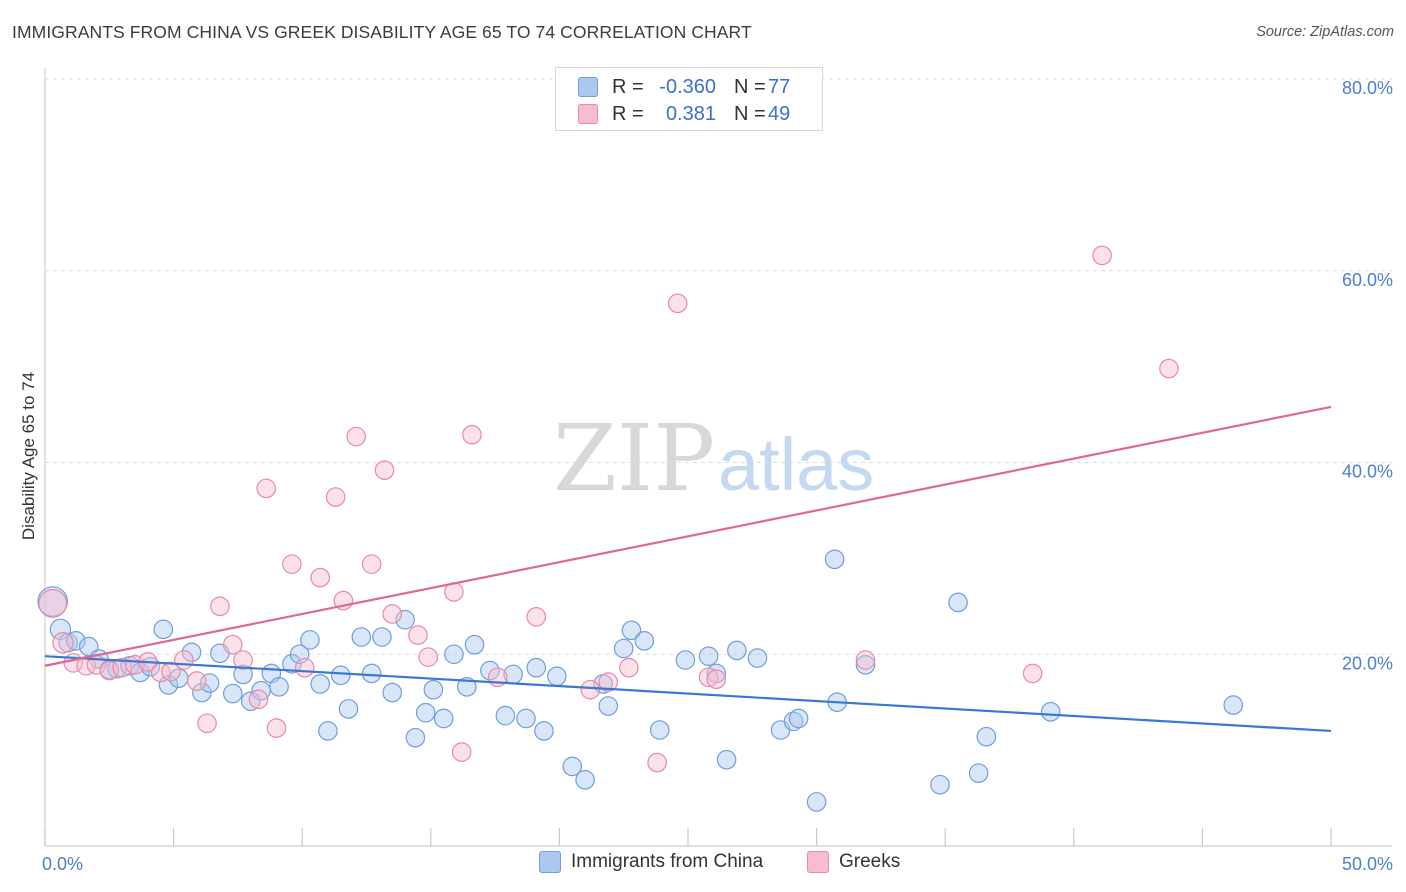 The height and width of the screenshot is (892, 1406). I want to click on y-axis-title: Disability Age 65 to 74, so click(28, 456).